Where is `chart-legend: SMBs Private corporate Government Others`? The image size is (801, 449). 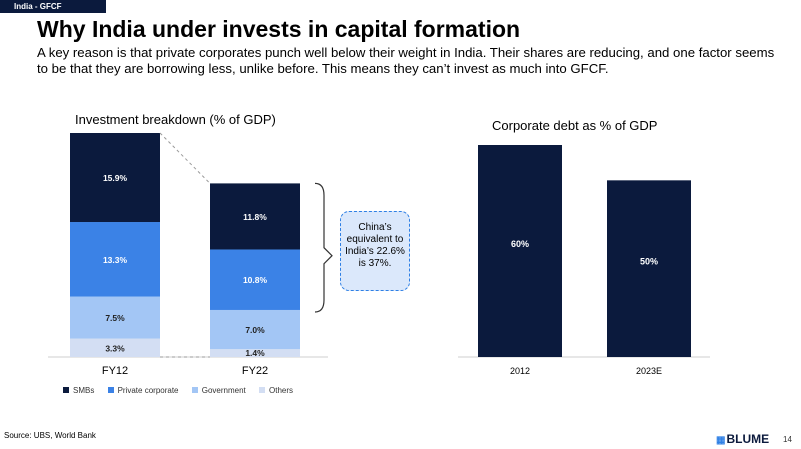 chart-legend: SMBs Private corporate Government Others is located at coordinates (183, 390).